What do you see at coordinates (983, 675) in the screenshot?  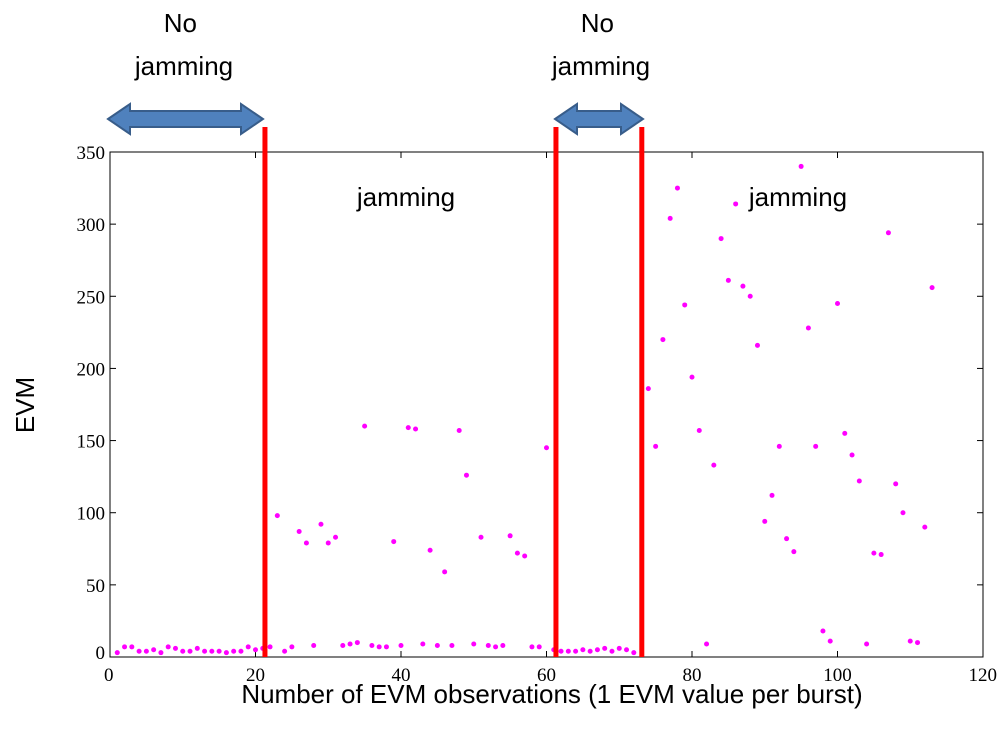 I see `x-tick-label: 120` at bounding box center [983, 675].